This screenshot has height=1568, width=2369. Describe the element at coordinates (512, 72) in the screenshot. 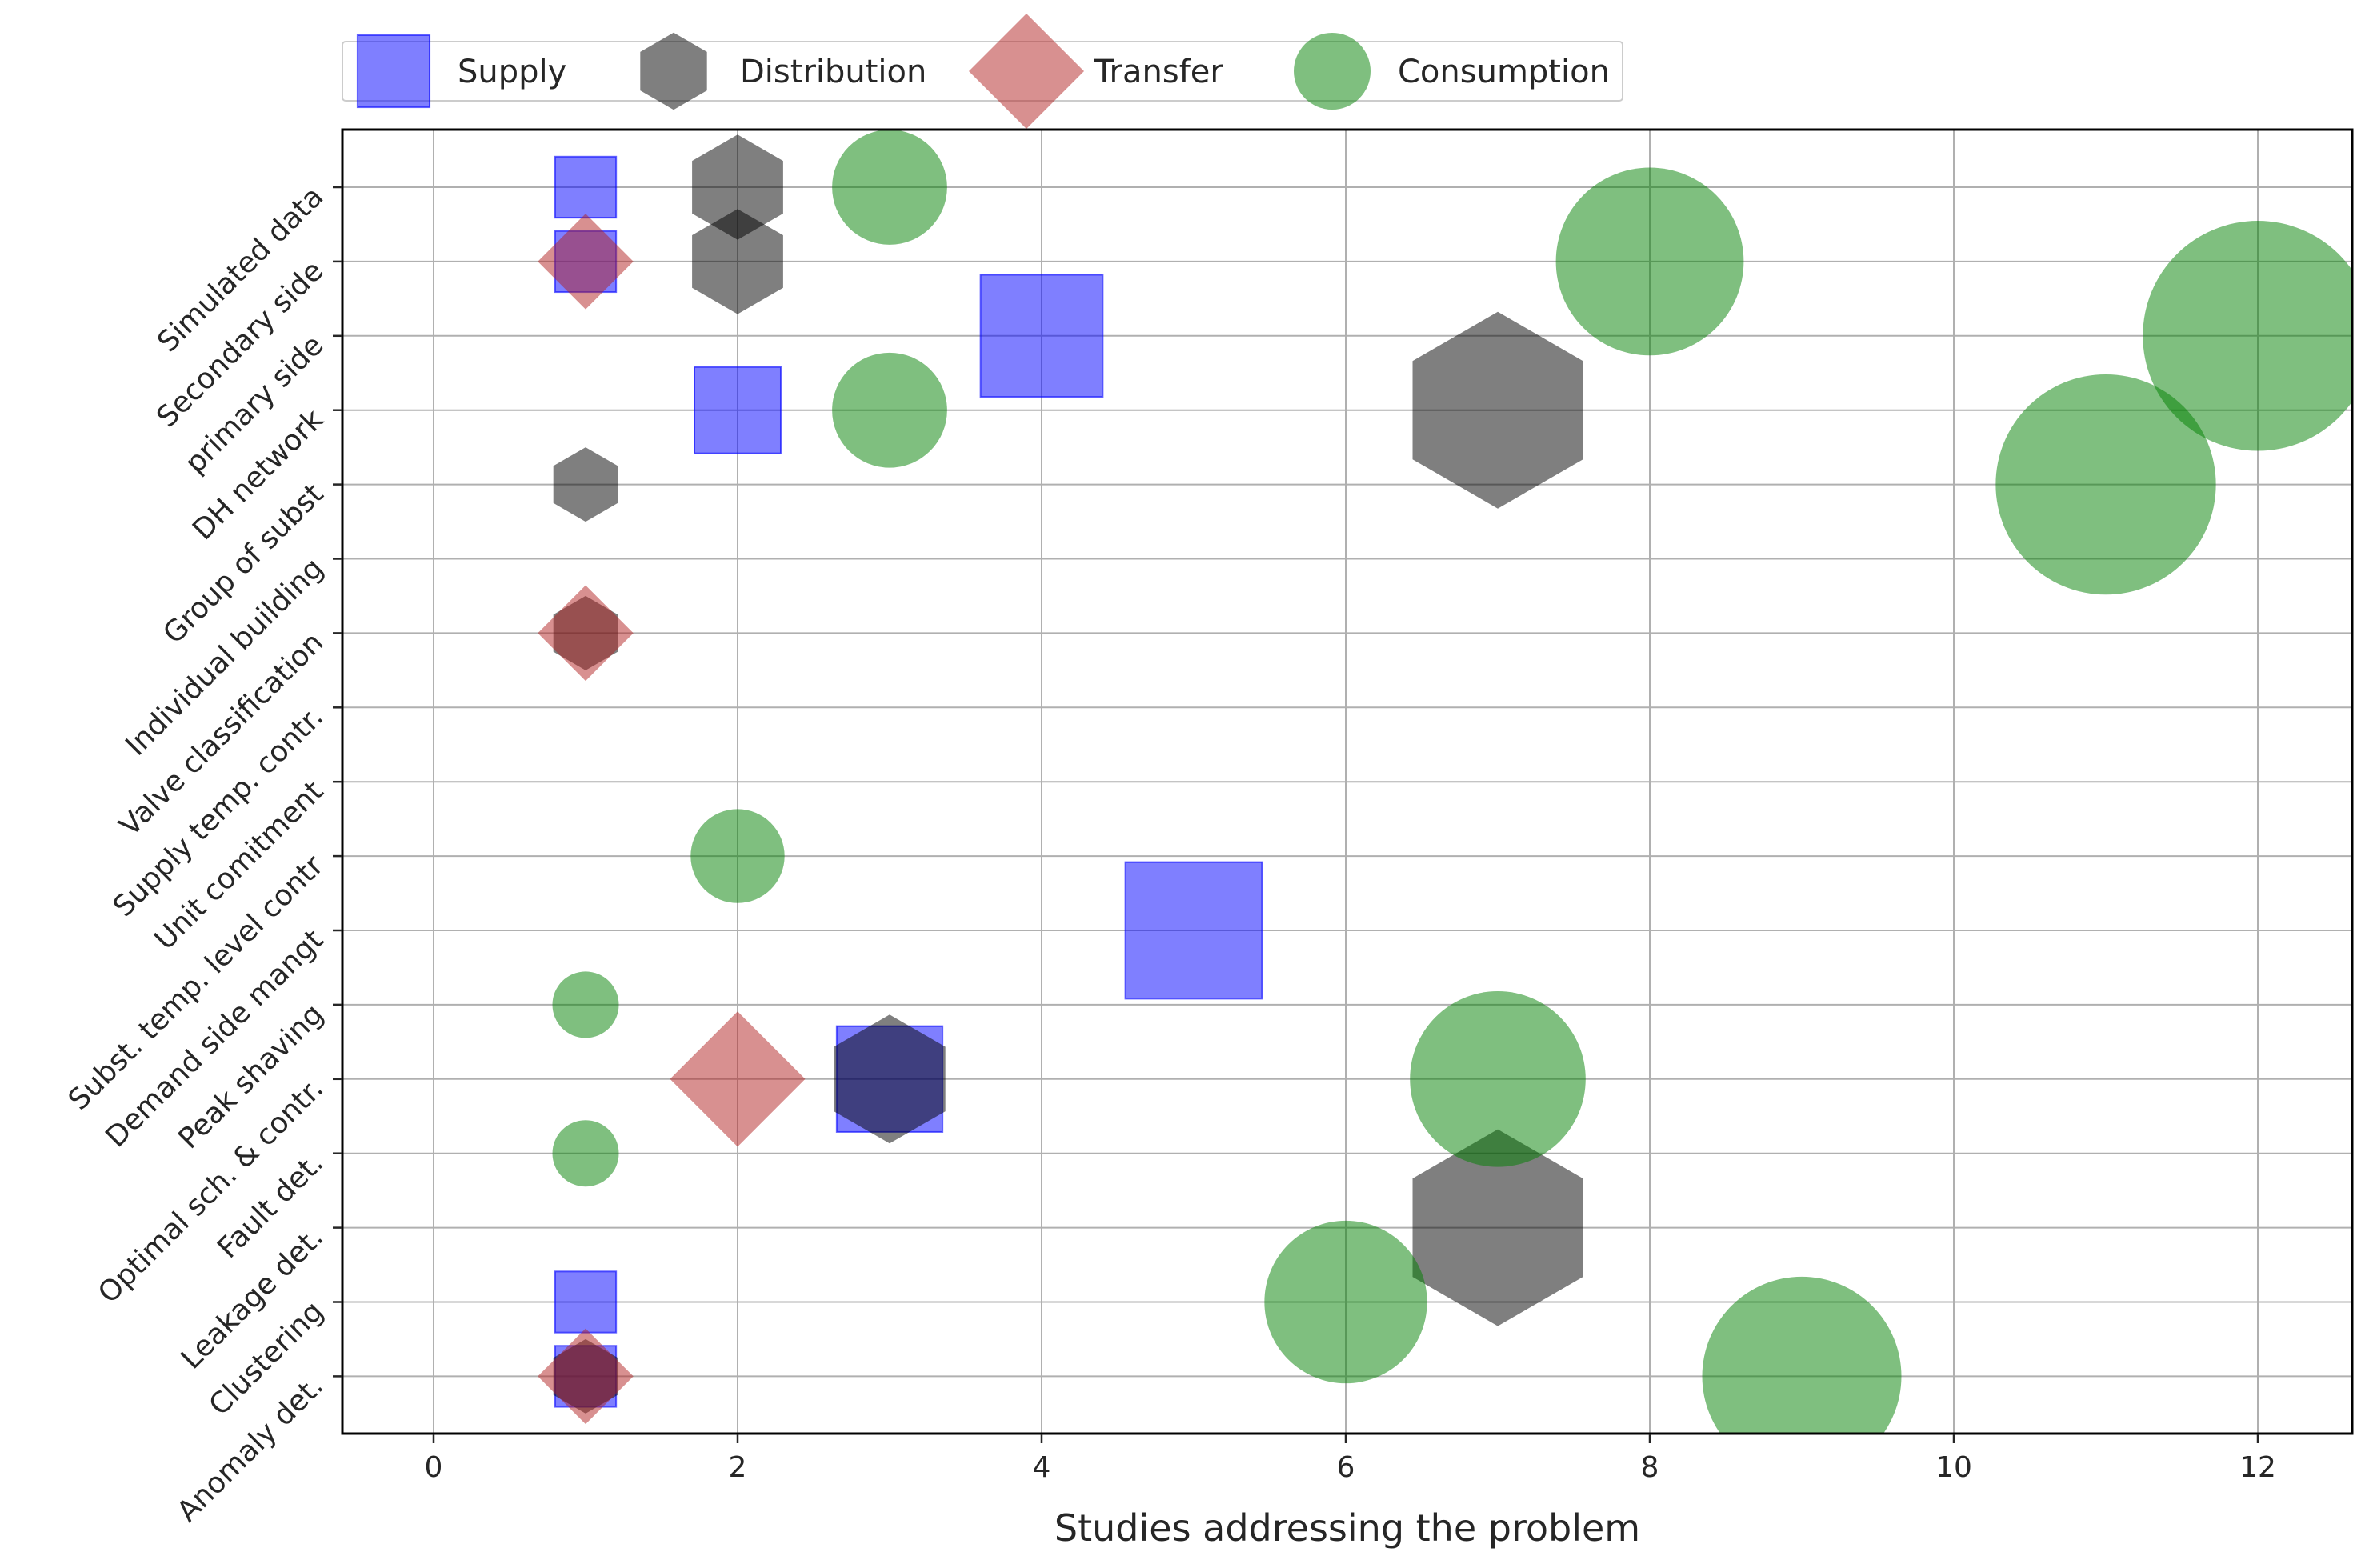

I see `legend-label-supply: Supply` at that location.